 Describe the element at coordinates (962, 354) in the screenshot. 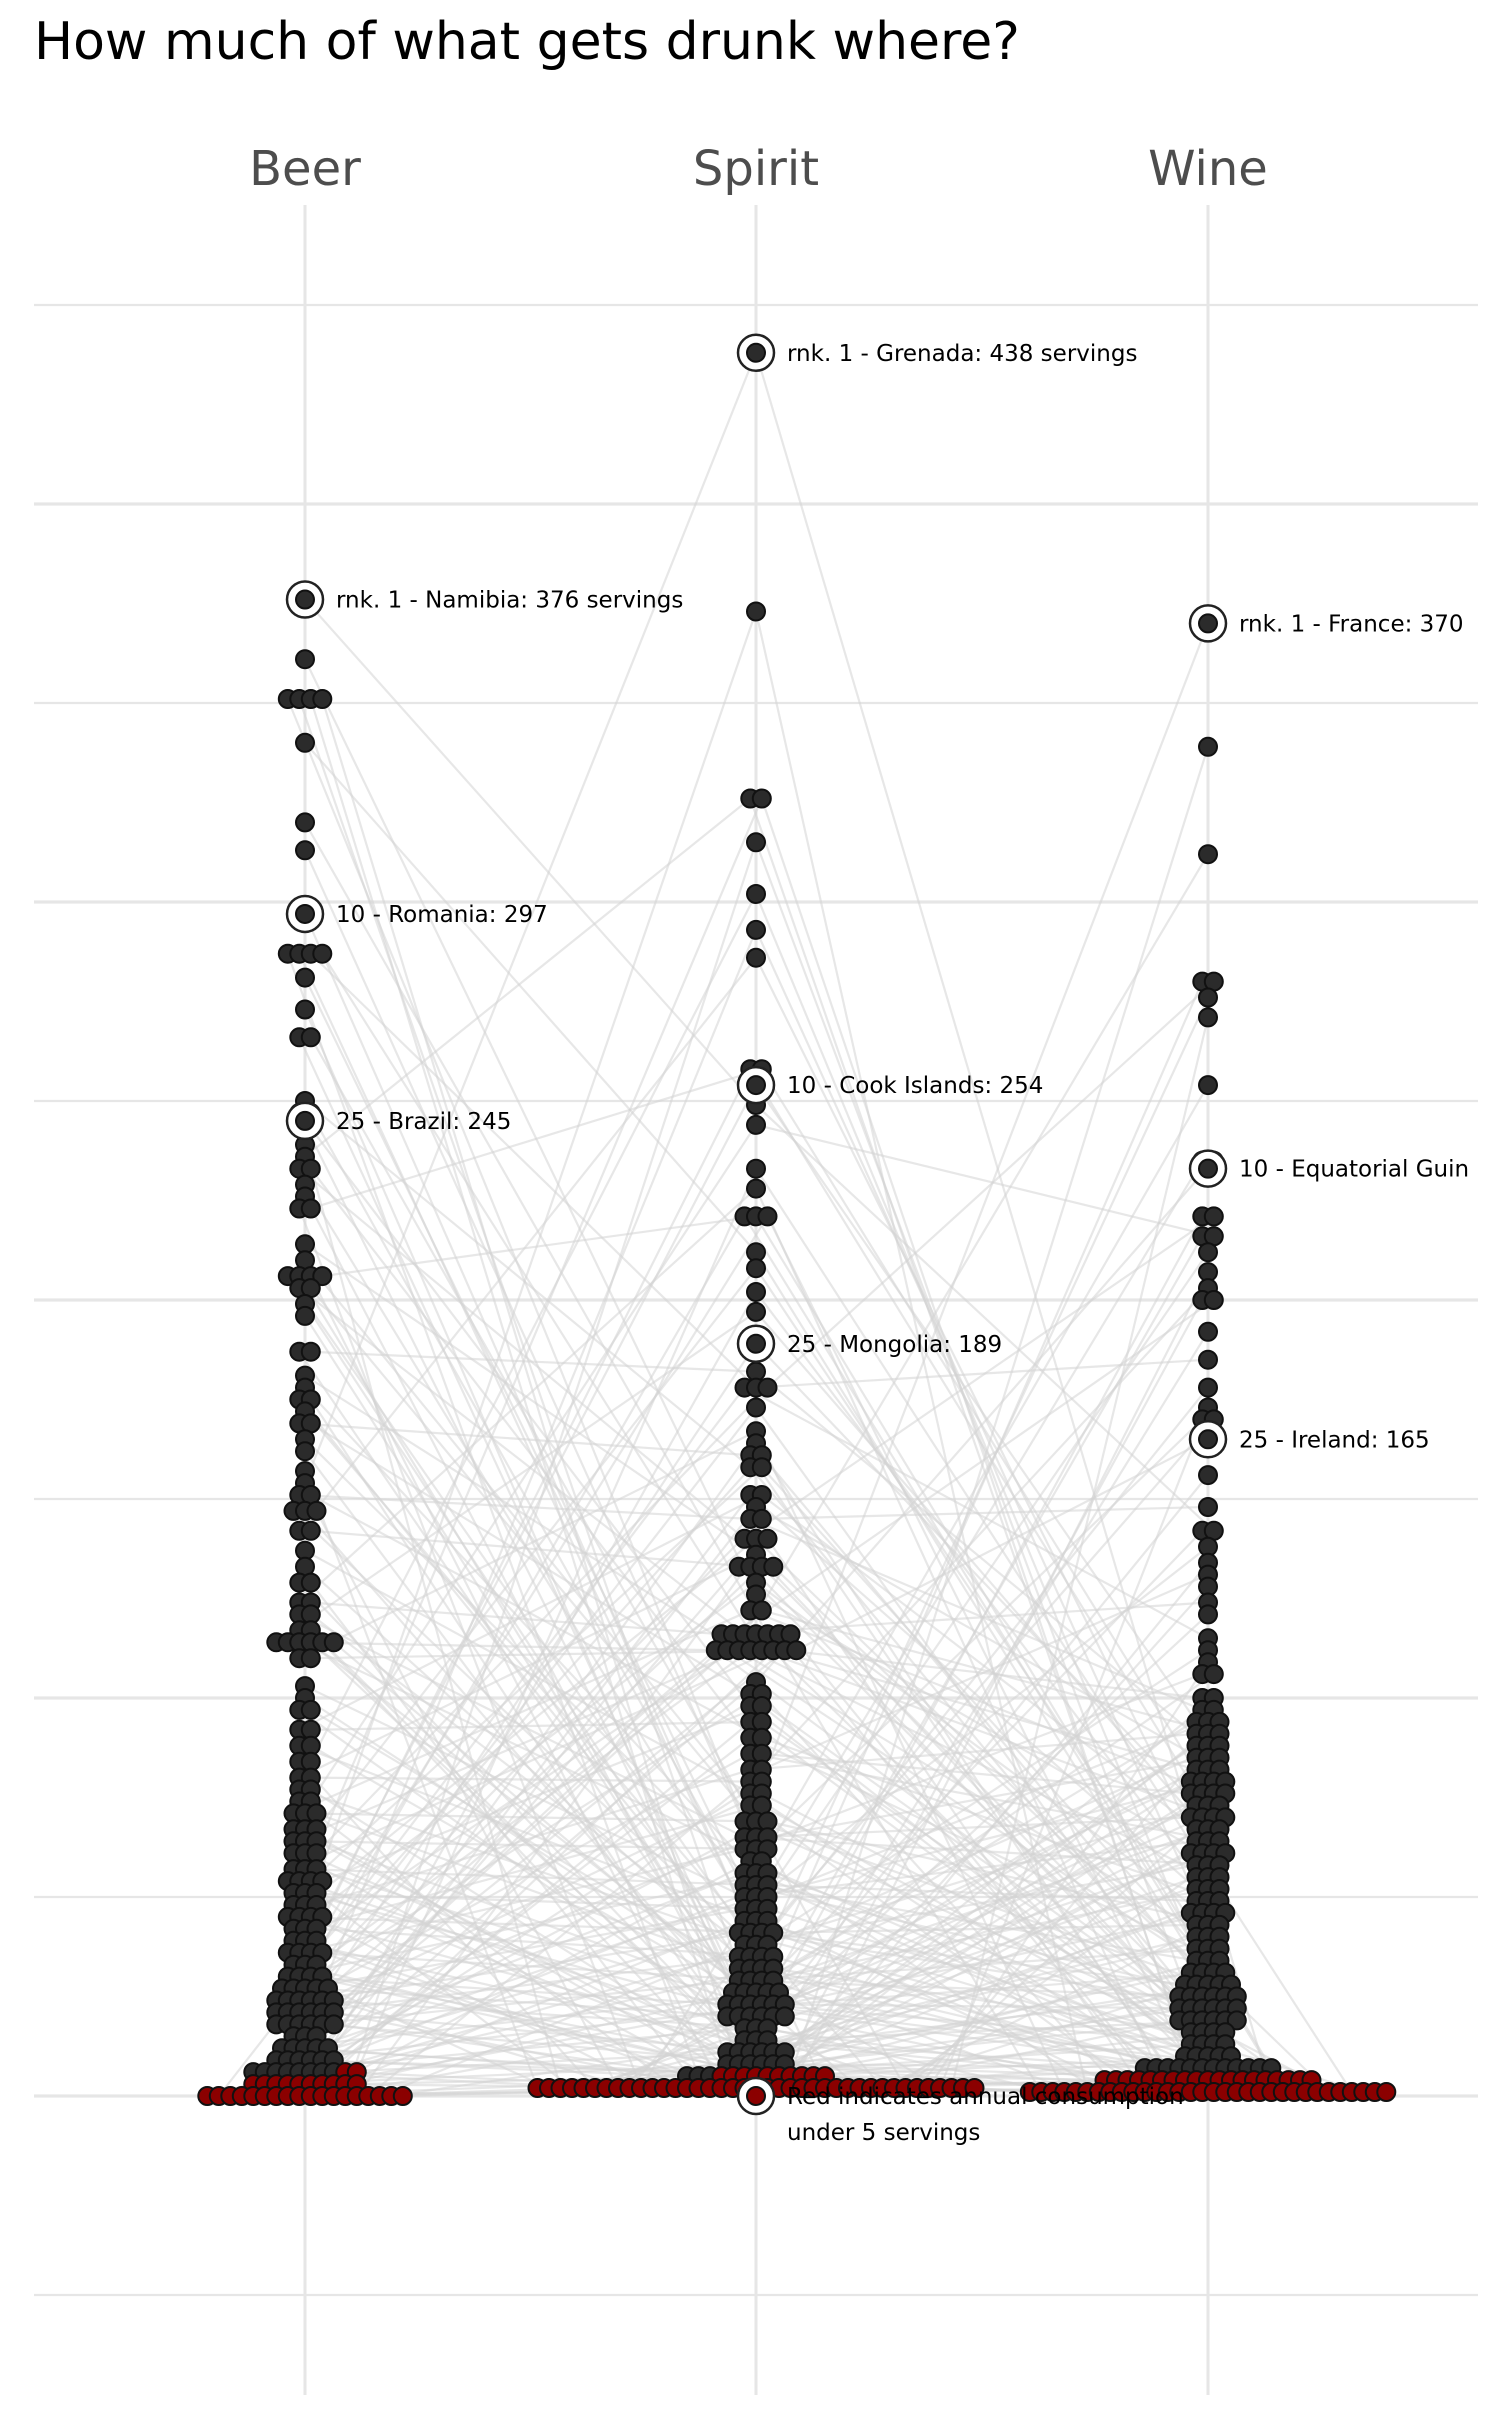

I see `spirit-annotation-label: rnk. 1 - Grenada: 438 servings` at that location.